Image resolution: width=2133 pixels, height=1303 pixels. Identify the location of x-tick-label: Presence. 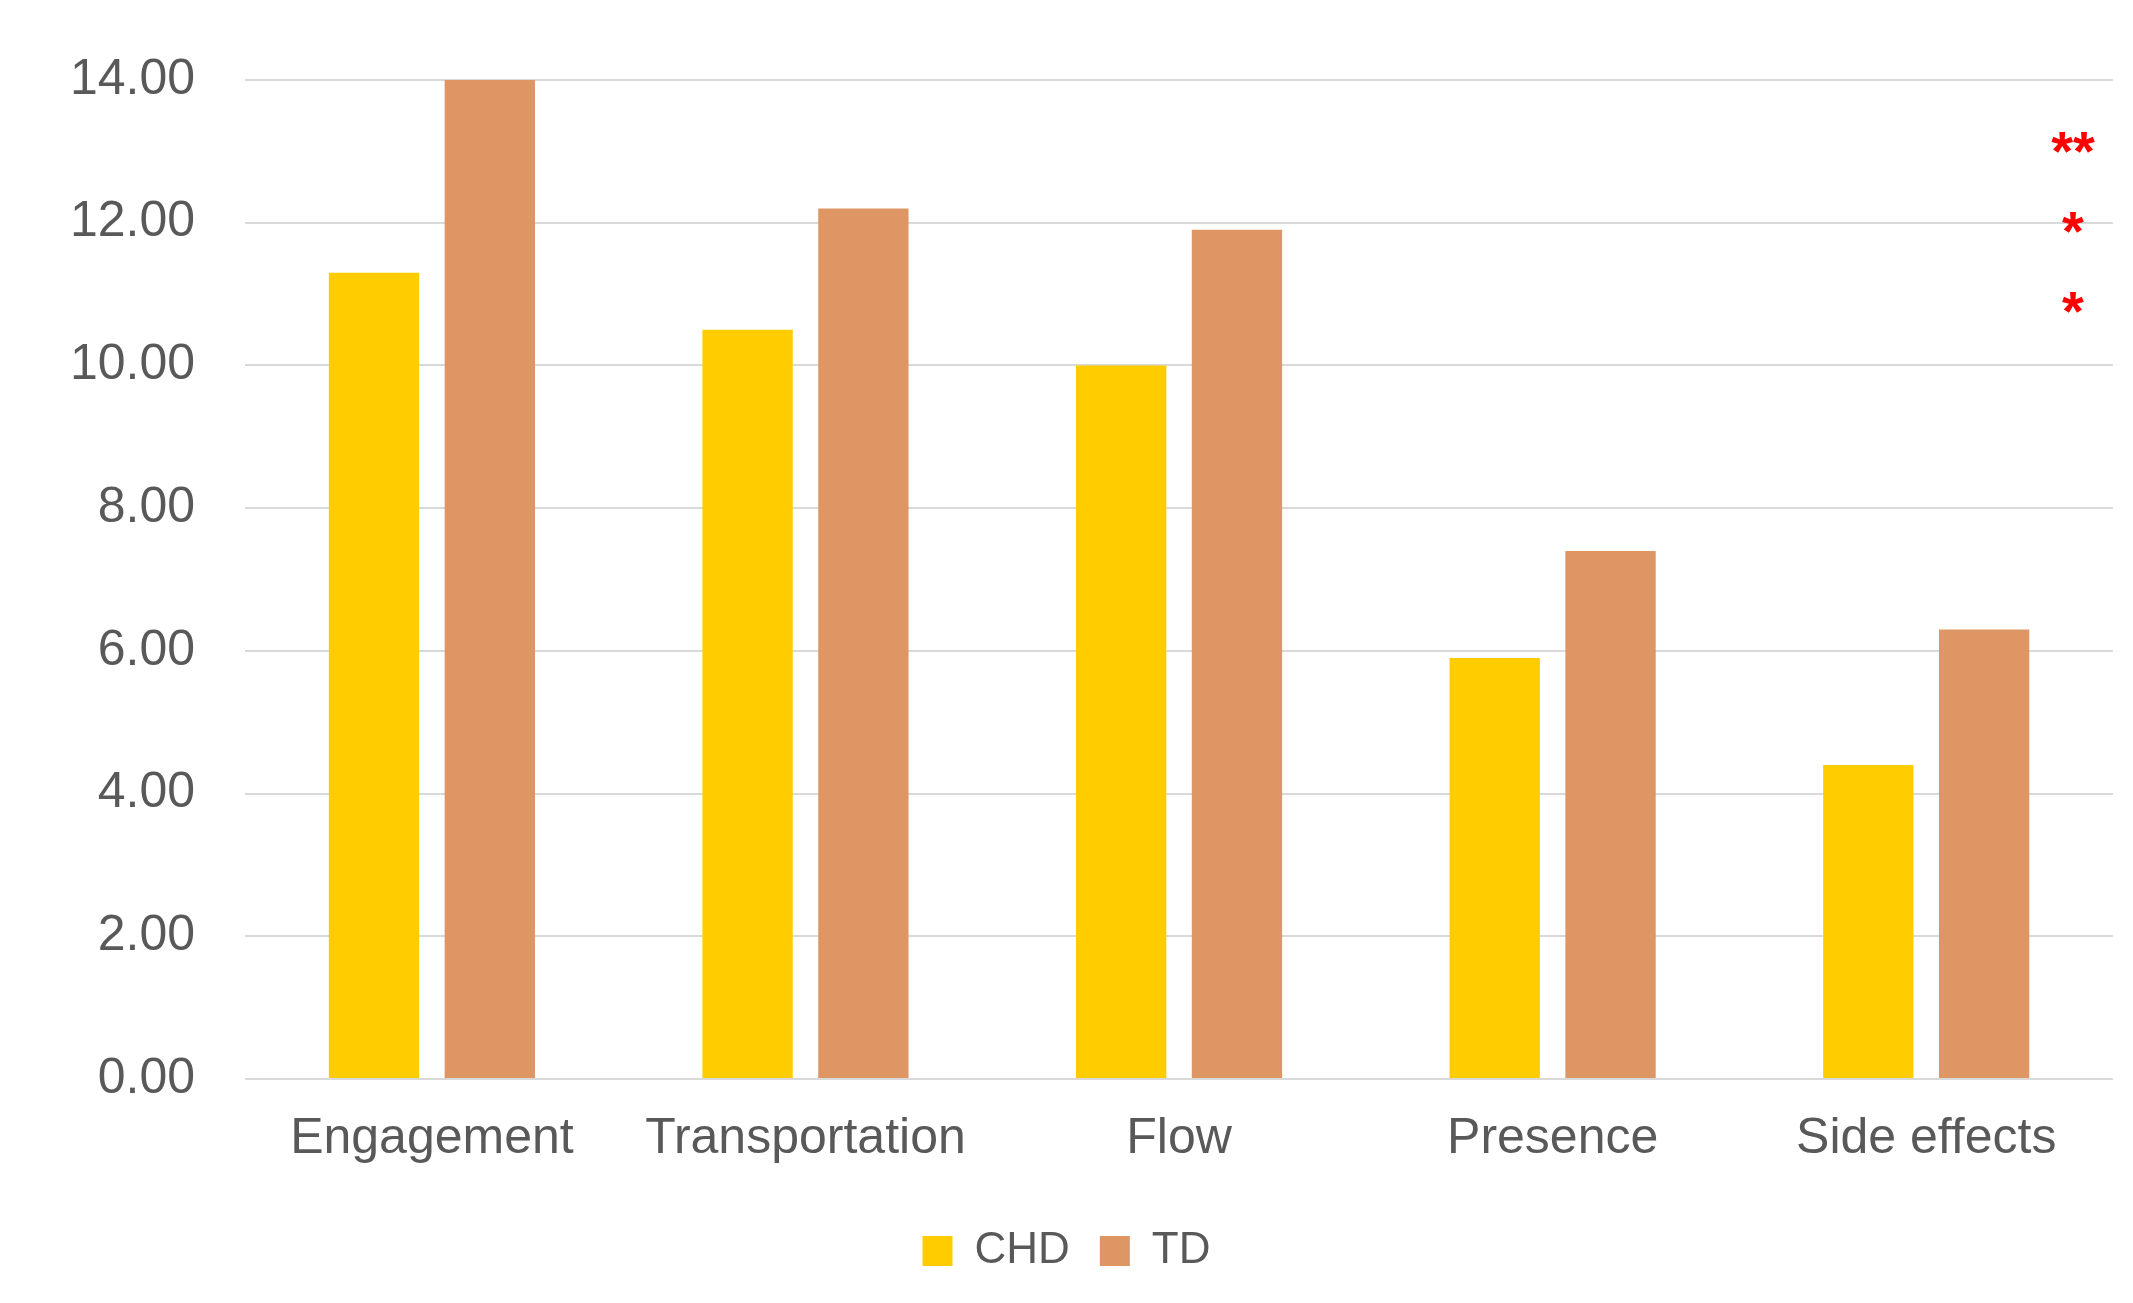
(1553, 1135).